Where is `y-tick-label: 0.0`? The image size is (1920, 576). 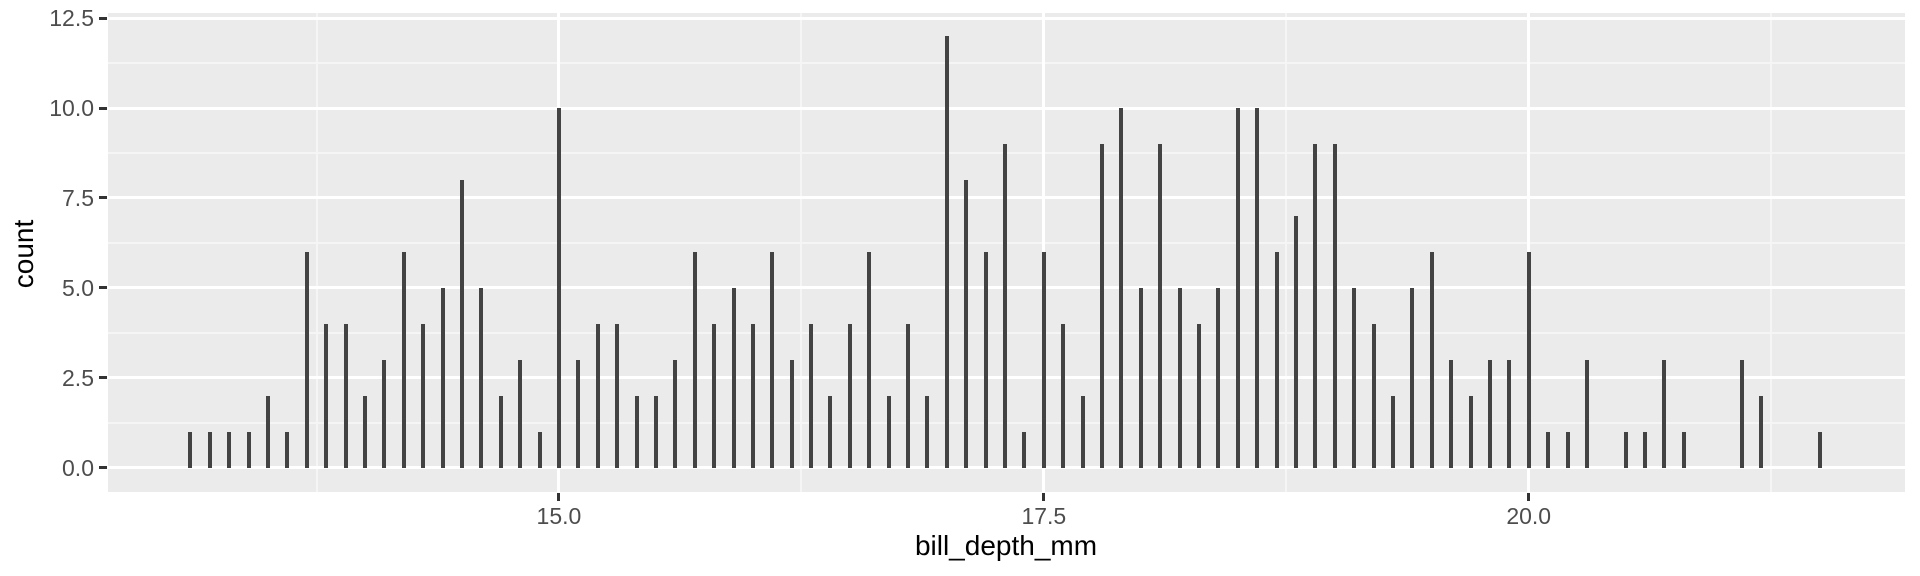 y-tick-label: 0.0 is located at coordinates (78, 467).